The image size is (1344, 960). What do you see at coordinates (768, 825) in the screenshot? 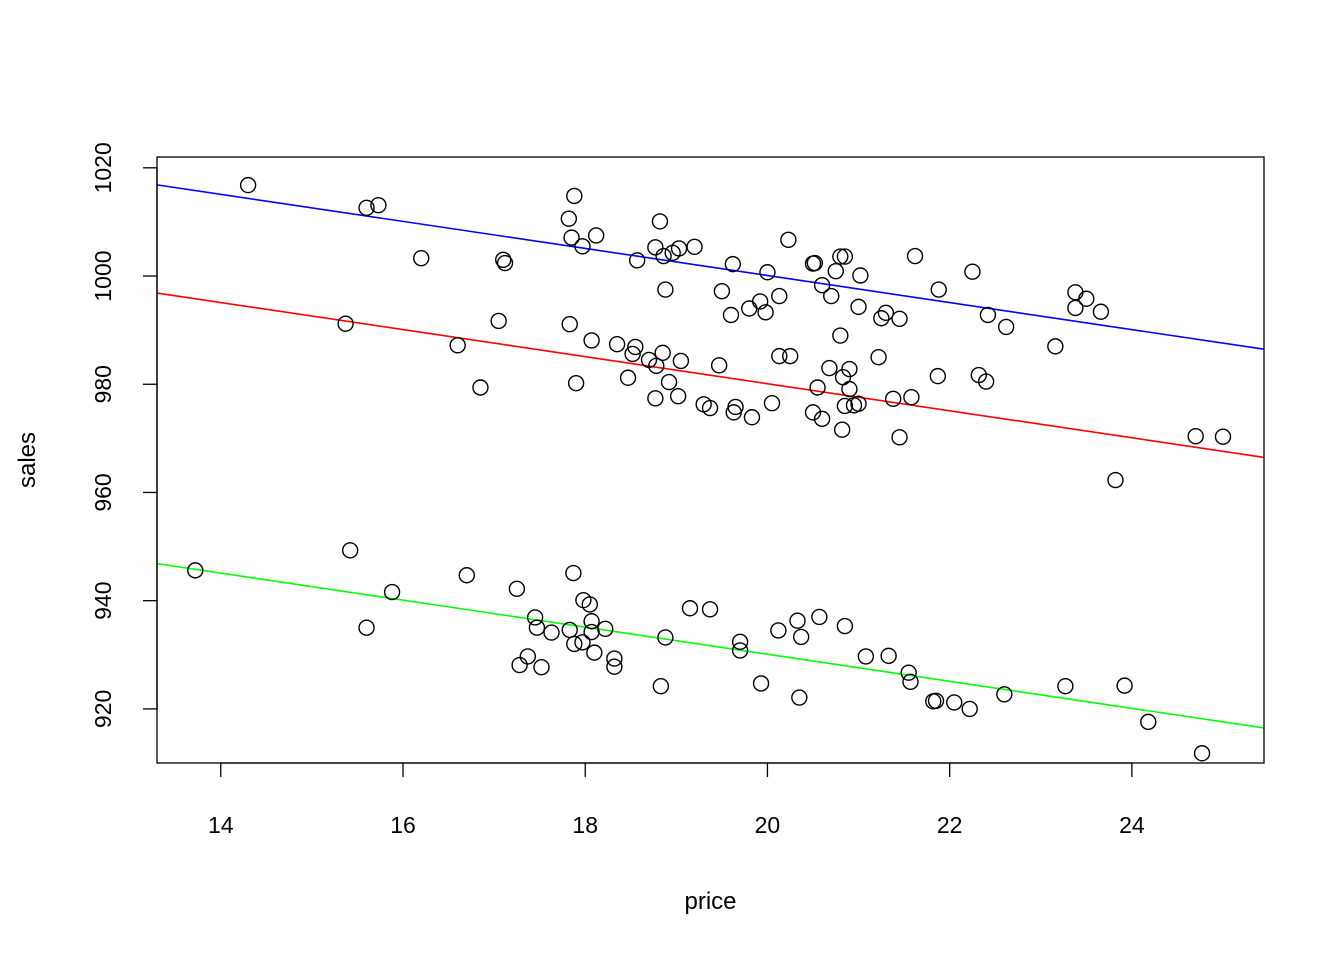
I see `x-tick-label: 20` at bounding box center [768, 825].